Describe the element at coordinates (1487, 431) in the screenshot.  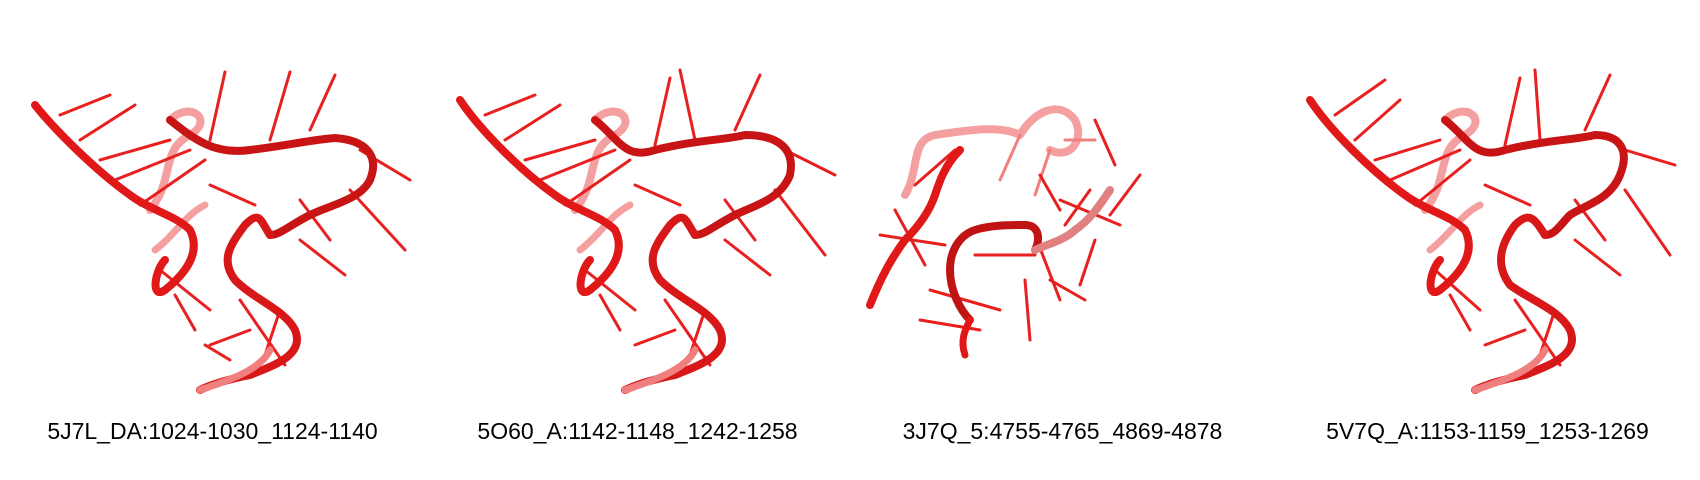
I see `structure-label: 5V7Q_A:1153-1159_1253-1269` at that location.